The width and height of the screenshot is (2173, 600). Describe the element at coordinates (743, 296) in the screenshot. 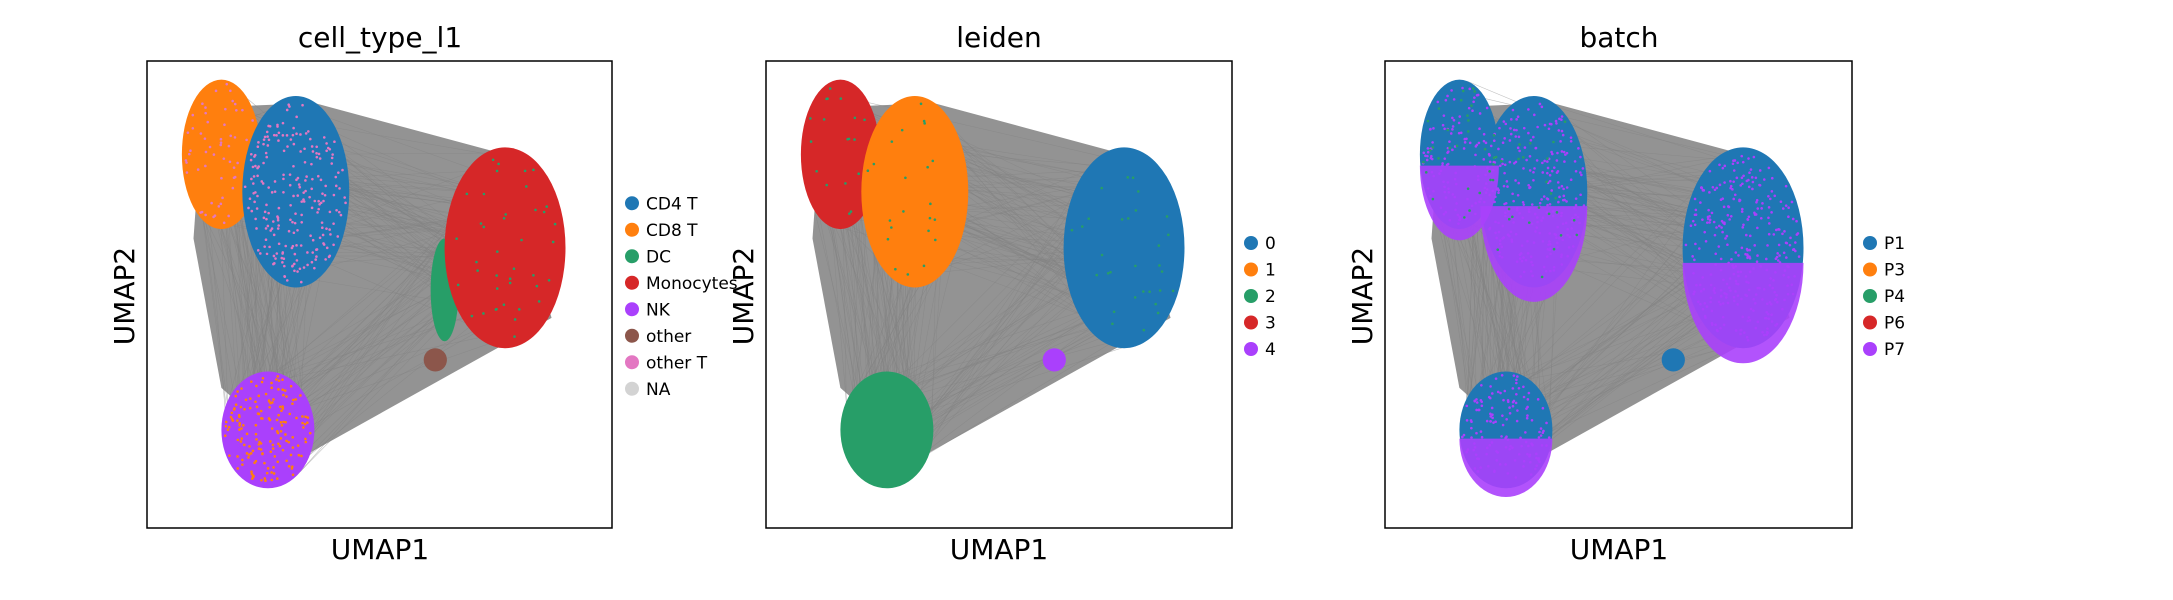

I see `y-axis-label: UMAP2` at that location.